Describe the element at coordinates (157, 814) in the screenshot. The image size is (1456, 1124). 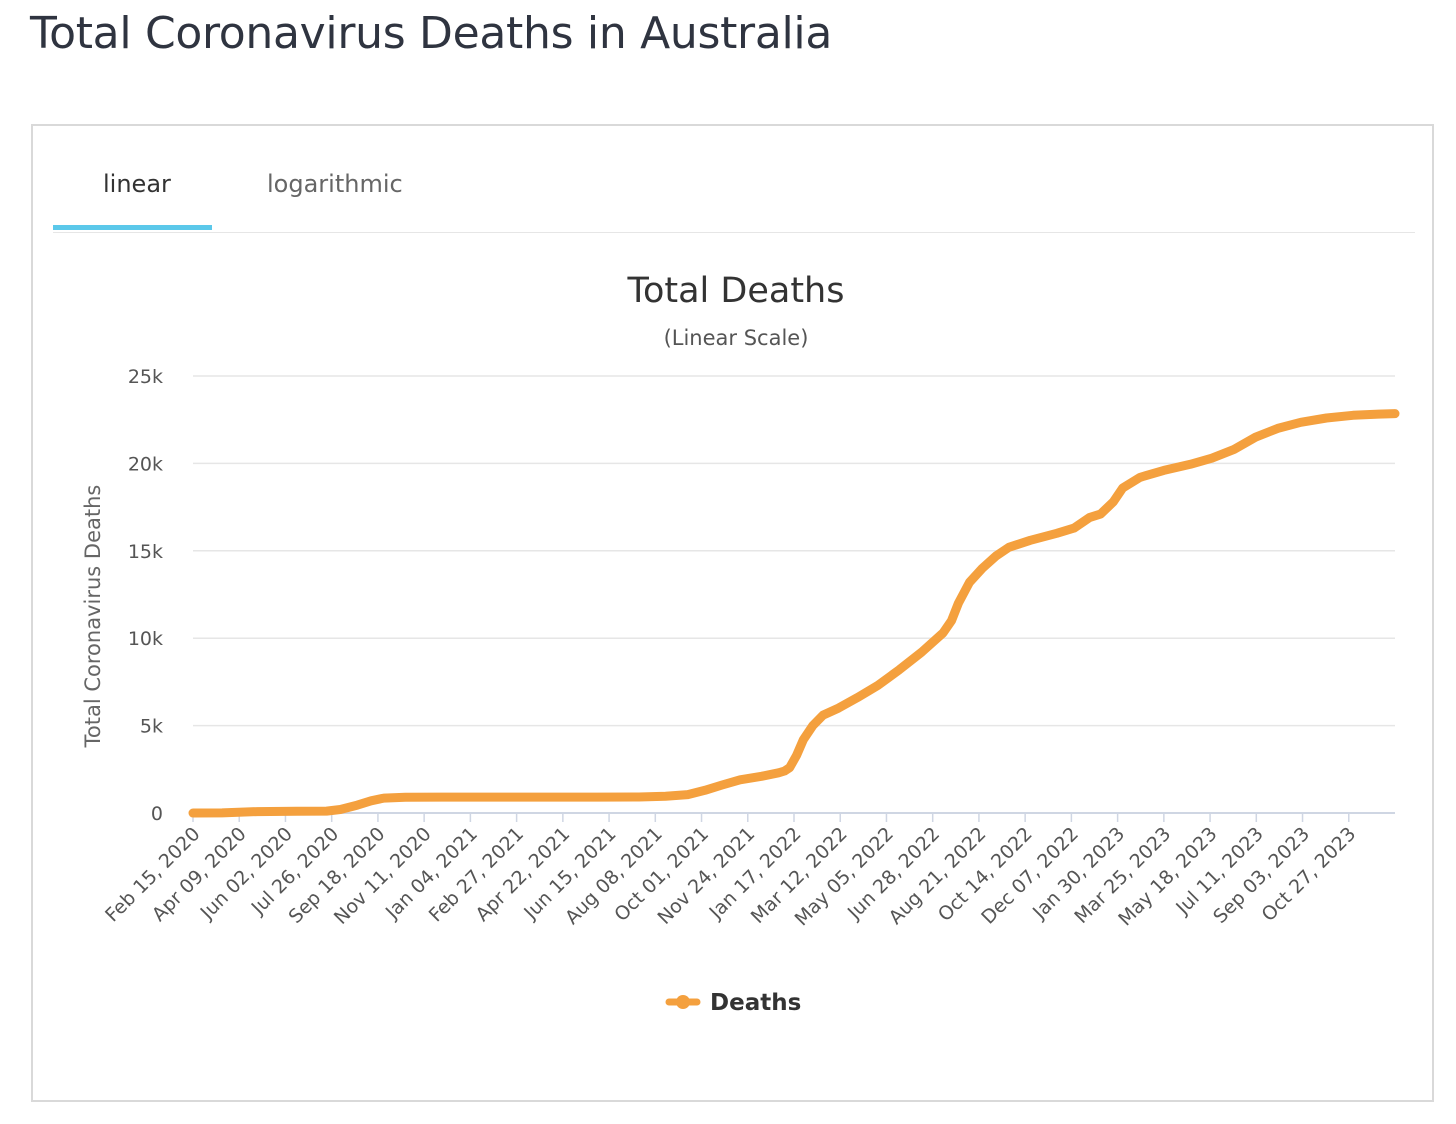
I see `y-tick-label: 0` at that location.